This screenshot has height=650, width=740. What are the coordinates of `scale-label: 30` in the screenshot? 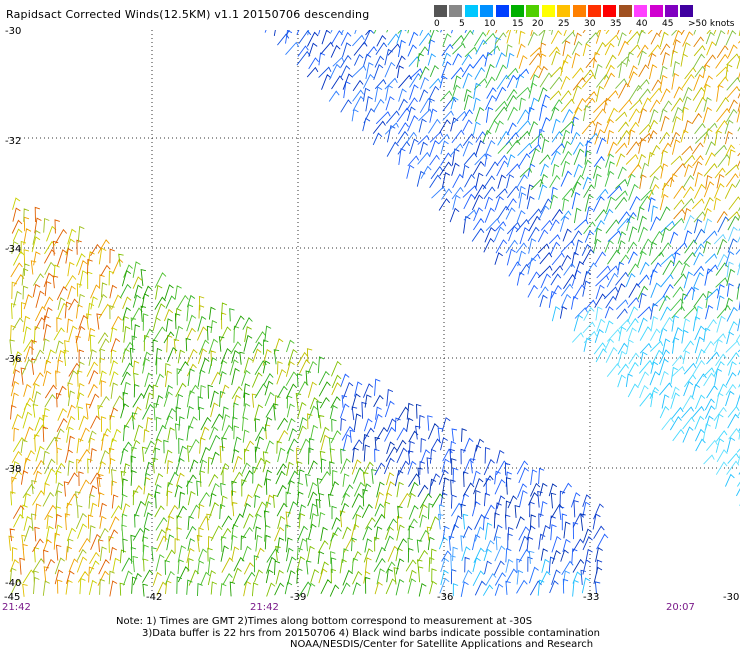 It's located at (590, 24).